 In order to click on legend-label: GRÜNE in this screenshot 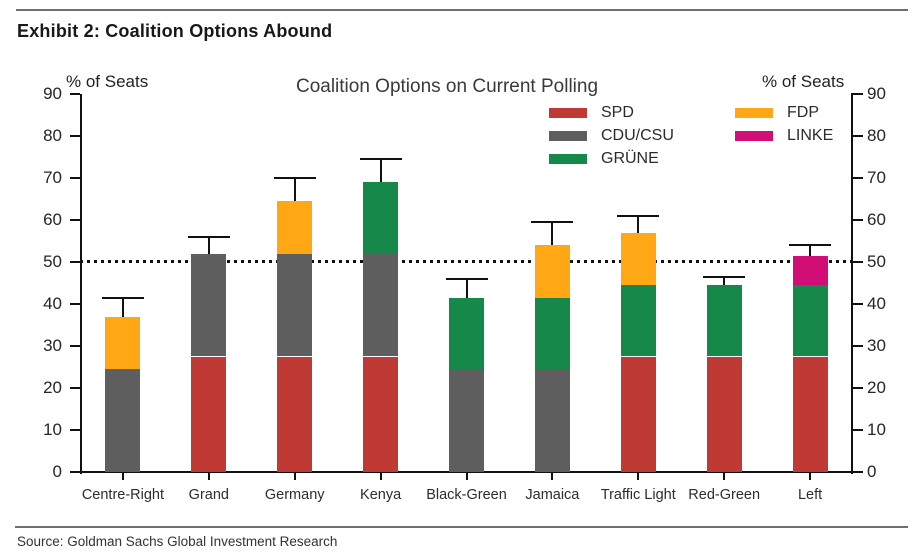, I will do `click(630, 158)`.